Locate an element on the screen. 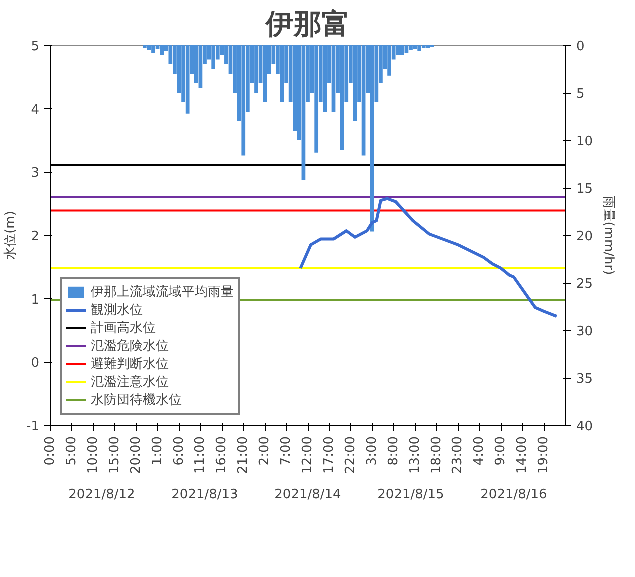 The height and width of the screenshot is (577, 635). x-tick-label: 18:00 is located at coordinates (436, 455).